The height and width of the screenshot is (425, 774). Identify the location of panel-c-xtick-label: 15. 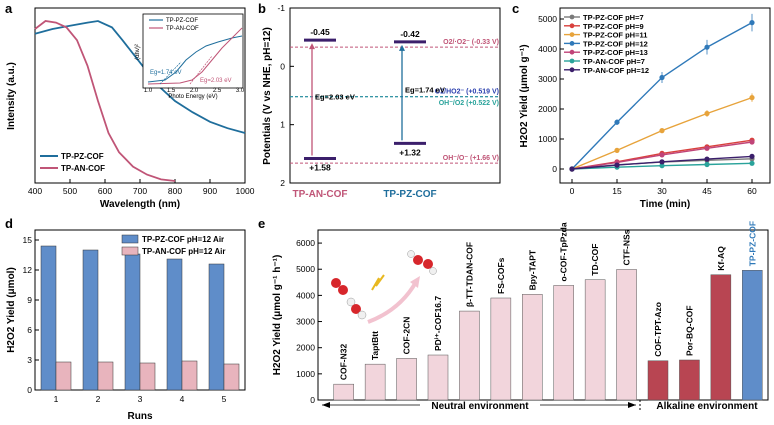
(617, 191).